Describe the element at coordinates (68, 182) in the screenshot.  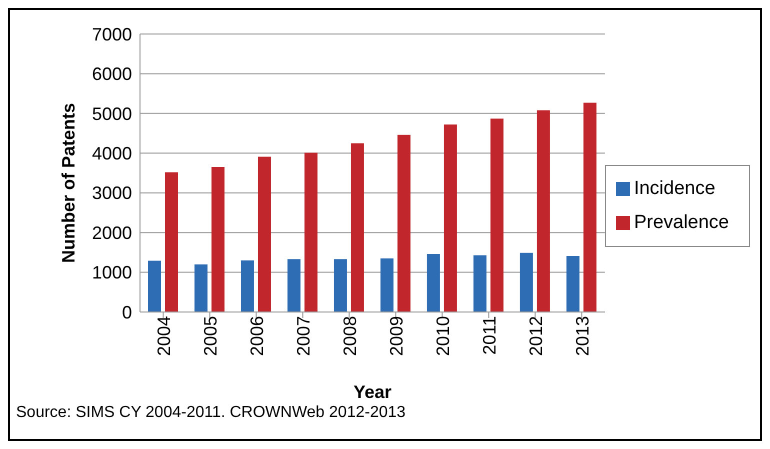
I see `y-axis-title: Number of Patents` at that location.